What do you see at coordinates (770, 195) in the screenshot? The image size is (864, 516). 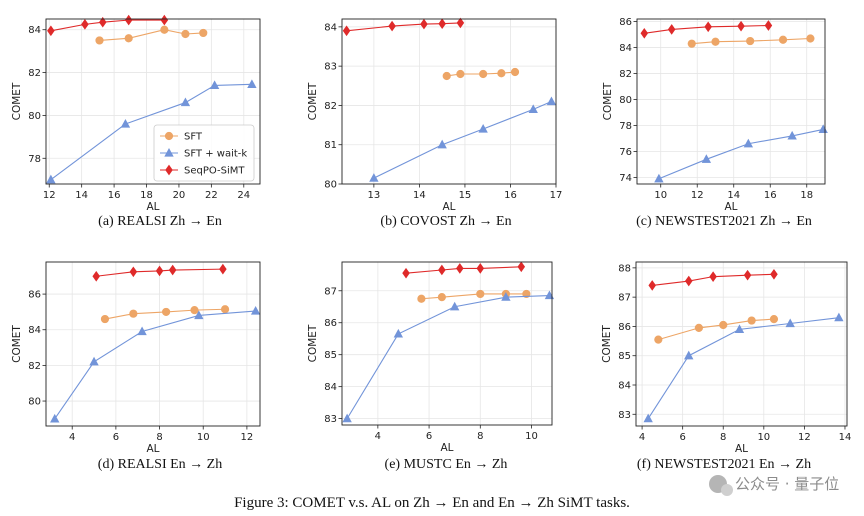 I see `chart-c-xtick-label-3: 16` at bounding box center [770, 195].